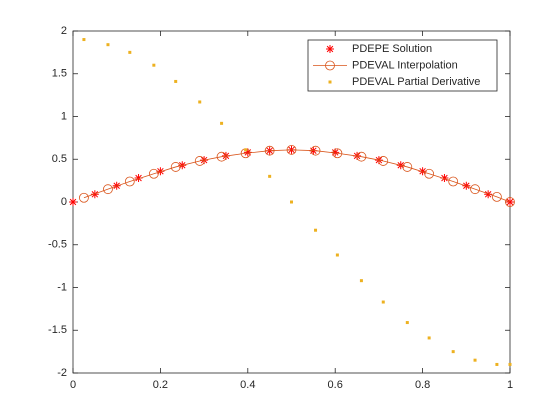 The height and width of the screenshot is (420, 560). What do you see at coordinates (73, 385) in the screenshot?
I see `x-tick-label: 0` at bounding box center [73, 385].